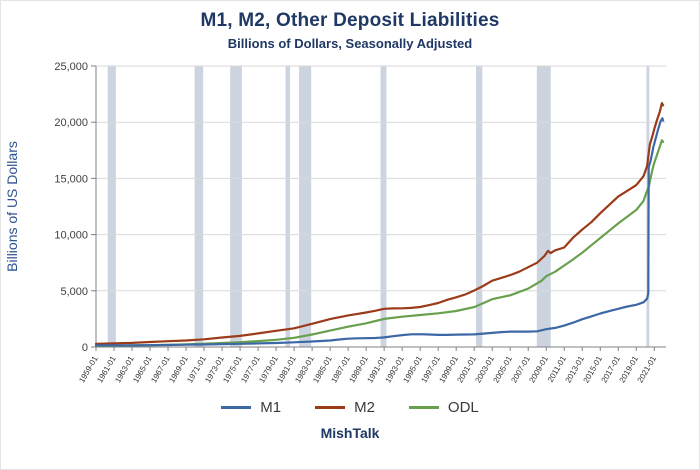 Image resolution: width=700 pixels, height=470 pixels. Describe the element at coordinates (236, 407) in the screenshot. I see `legend-swatch-m1` at that location.